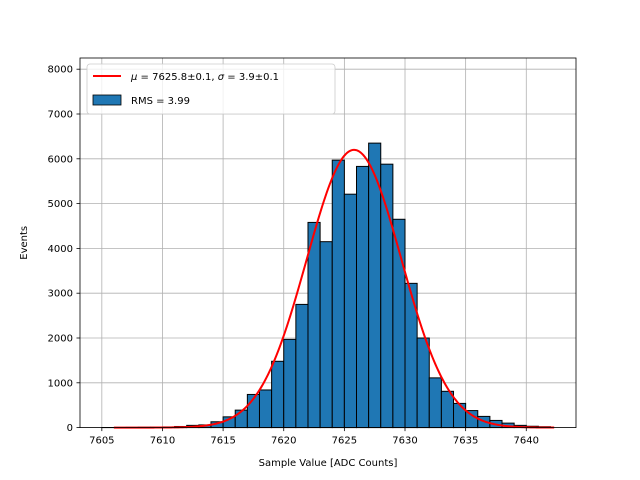 This screenshot has height=480, width=640. I want to click on legend-sigma-value: = 3.9±0.1, so click(251, 77).